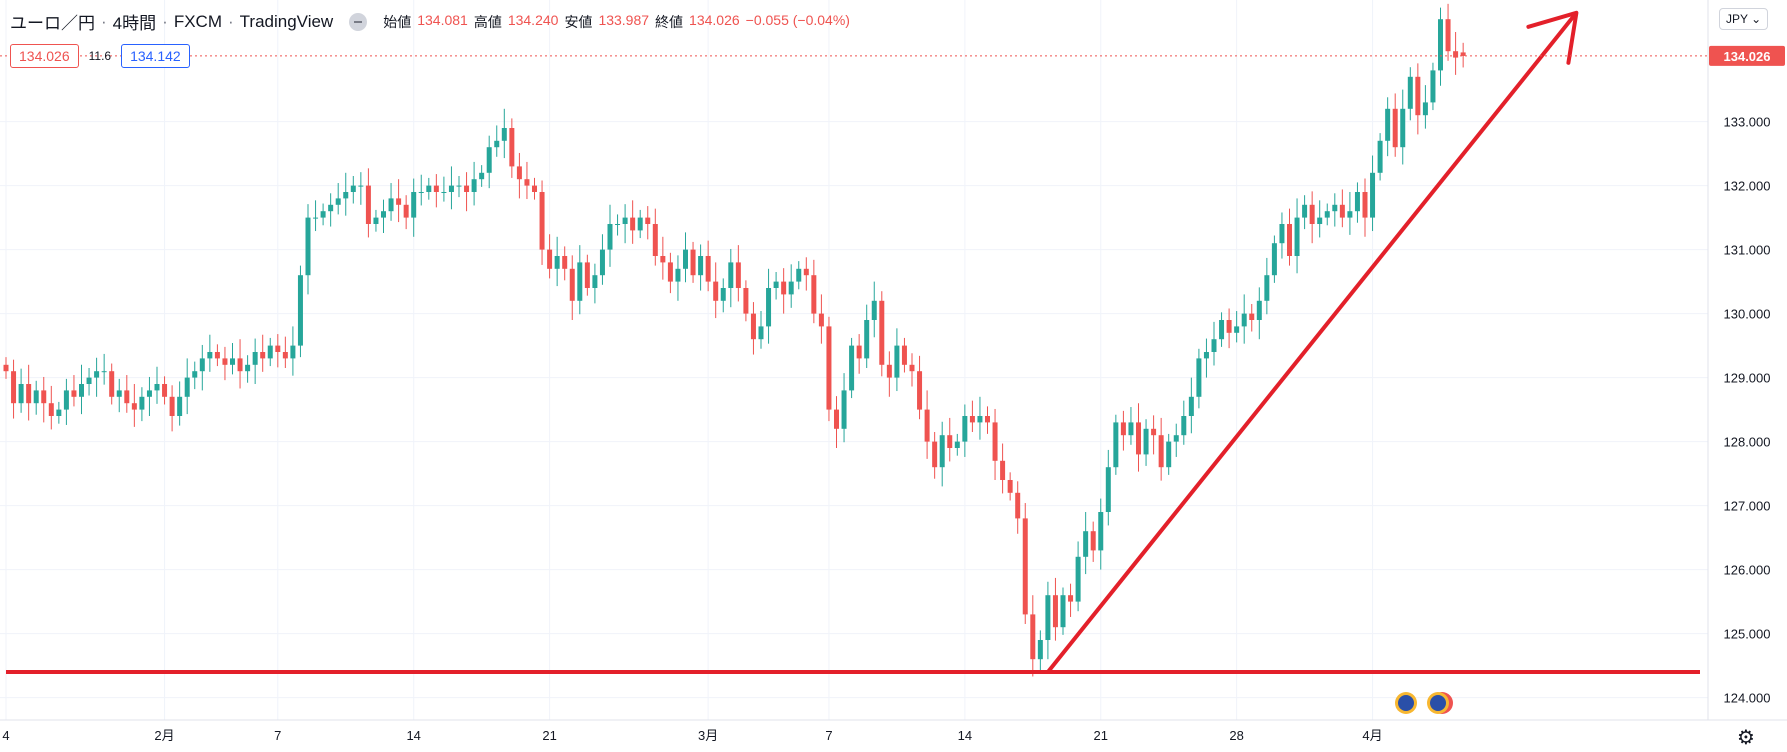 The height and width of the screenshot is (752, 1787). Describe the element at coordinates (52, 23) in the screenshot. I see `symbol-name: ユーロ／円` at that location.